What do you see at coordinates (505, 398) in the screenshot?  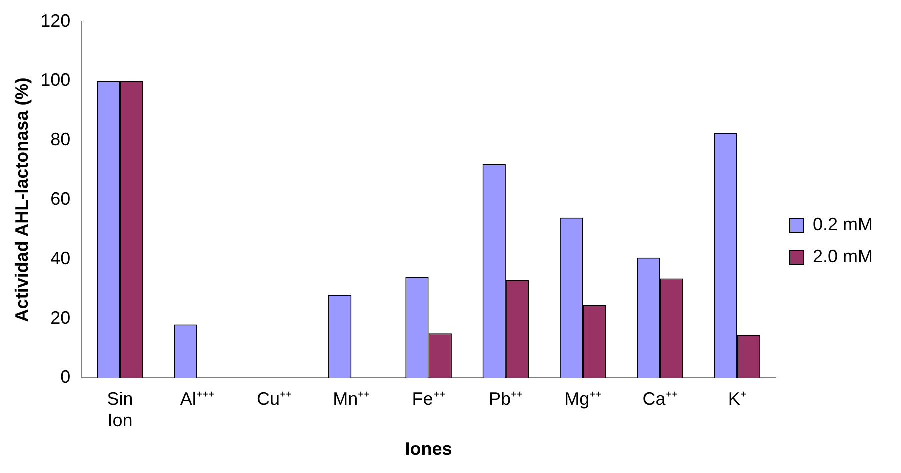 I see `x-tick-label: Pb⁺⁺` at bounding box center [505, 398].